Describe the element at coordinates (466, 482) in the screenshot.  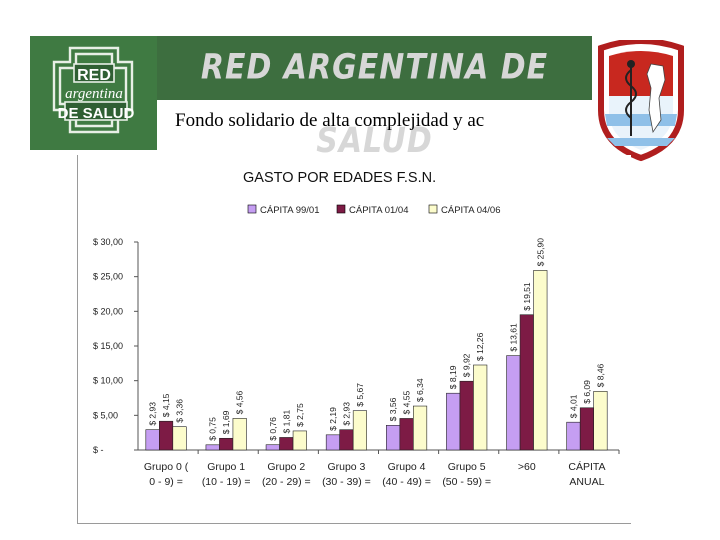
I see `x-tick-label: (50 - 59) =` at that location.